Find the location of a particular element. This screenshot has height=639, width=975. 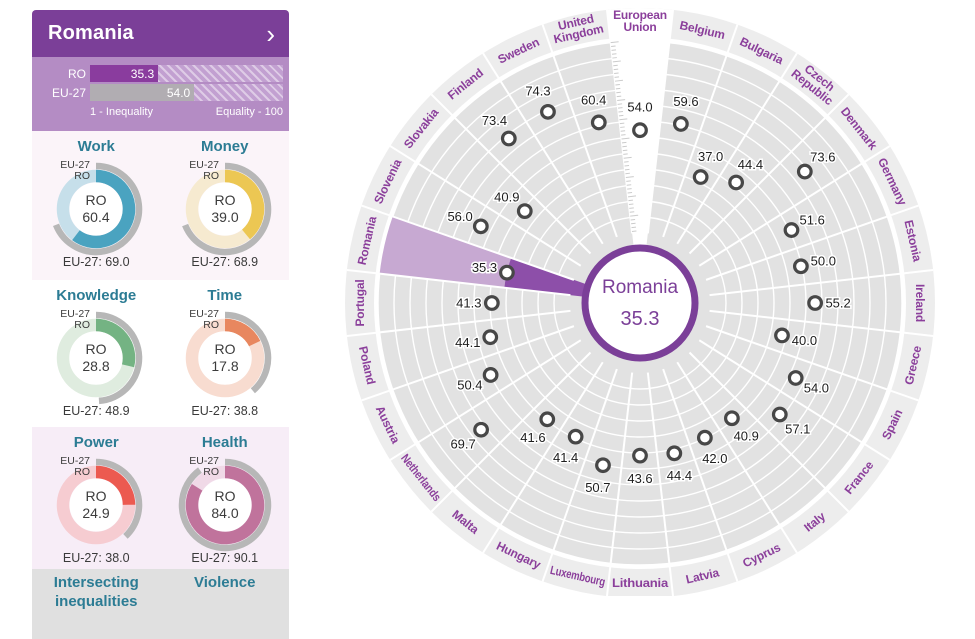

domain-title-time: Time is located at coordinates (225, 295).